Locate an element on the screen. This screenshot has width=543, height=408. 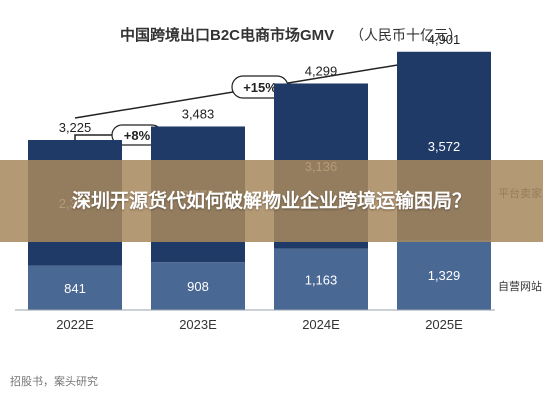
chart-title: 中国跨境出口B2C电商市场GMV is located at coordinates (227, 35).